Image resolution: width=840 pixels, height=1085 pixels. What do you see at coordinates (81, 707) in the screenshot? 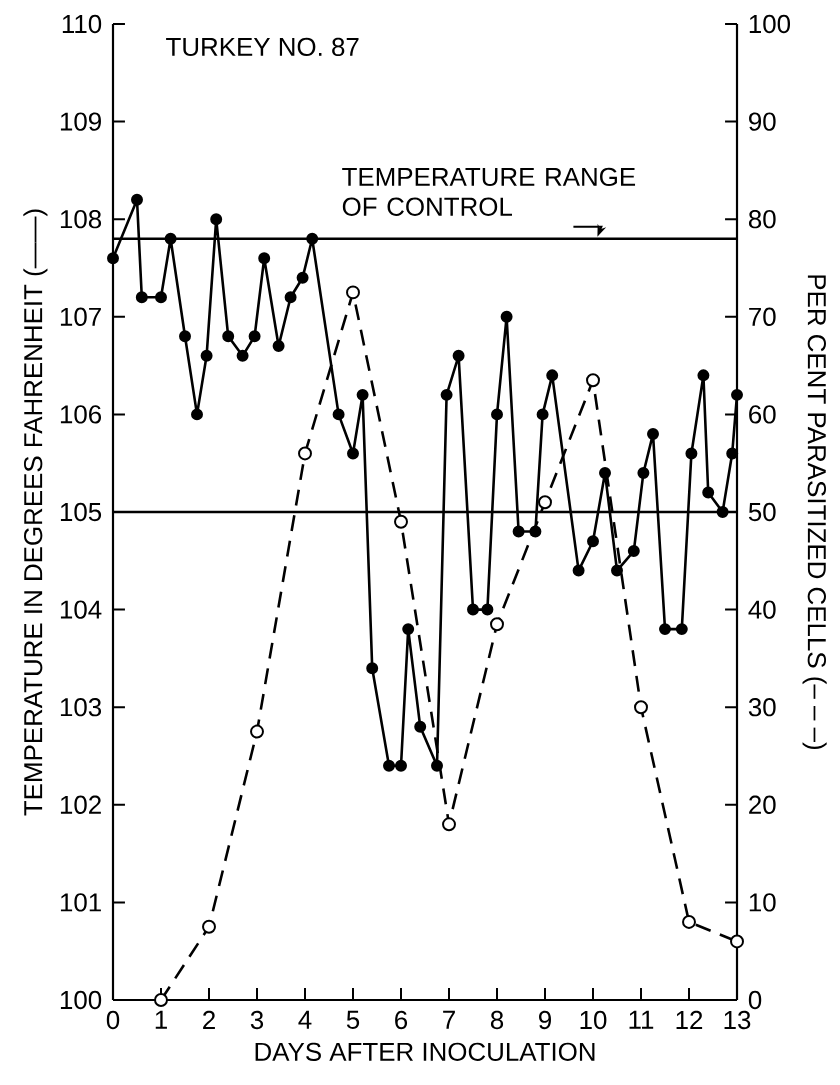
I see `y-tick-label: 103` at bounding box center [81, 707].